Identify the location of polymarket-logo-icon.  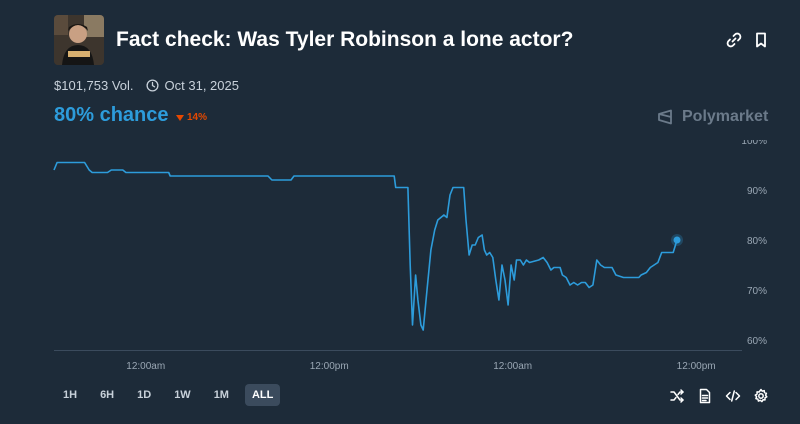
(665, 117).